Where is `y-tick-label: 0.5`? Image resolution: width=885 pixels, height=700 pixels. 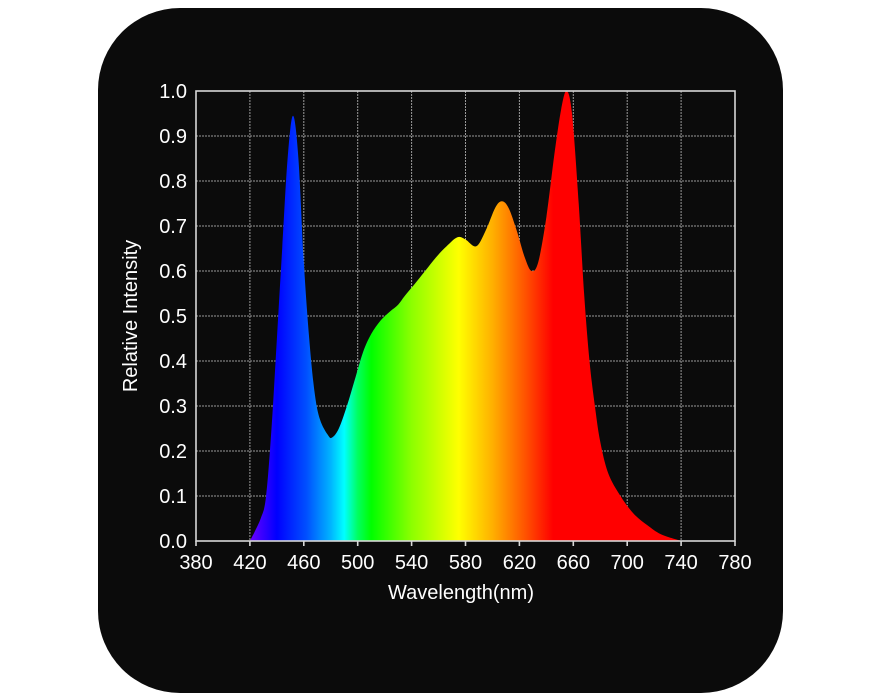
y-tick-label: 0.5 is located at coordinates (173, 317).